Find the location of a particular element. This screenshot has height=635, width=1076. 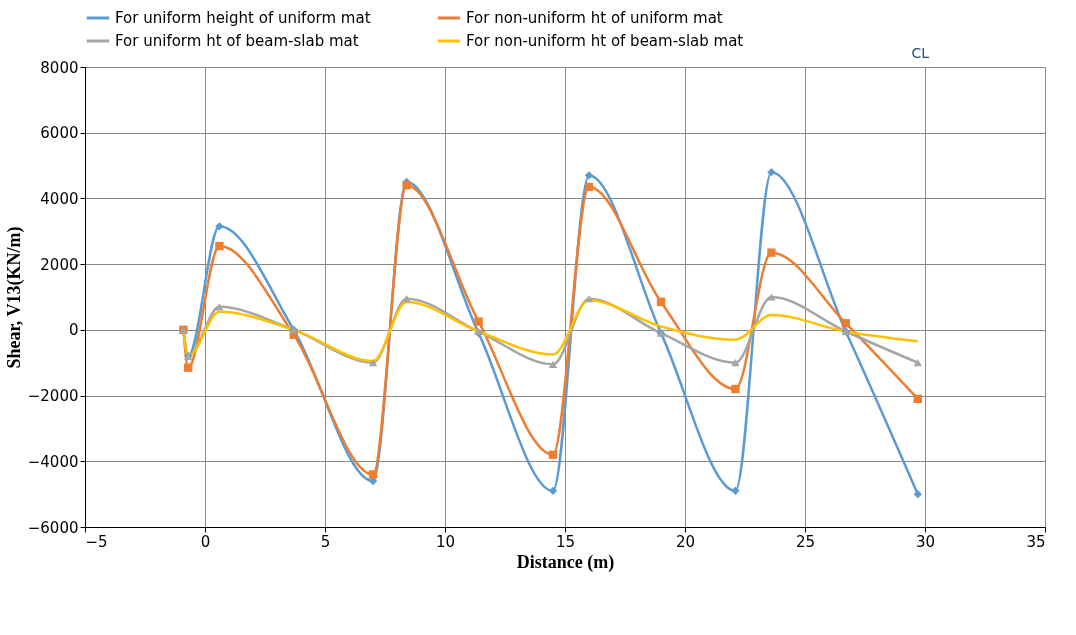

legend-label: For uniform ht of beam-slab mat is located at coordinates (237, 41).